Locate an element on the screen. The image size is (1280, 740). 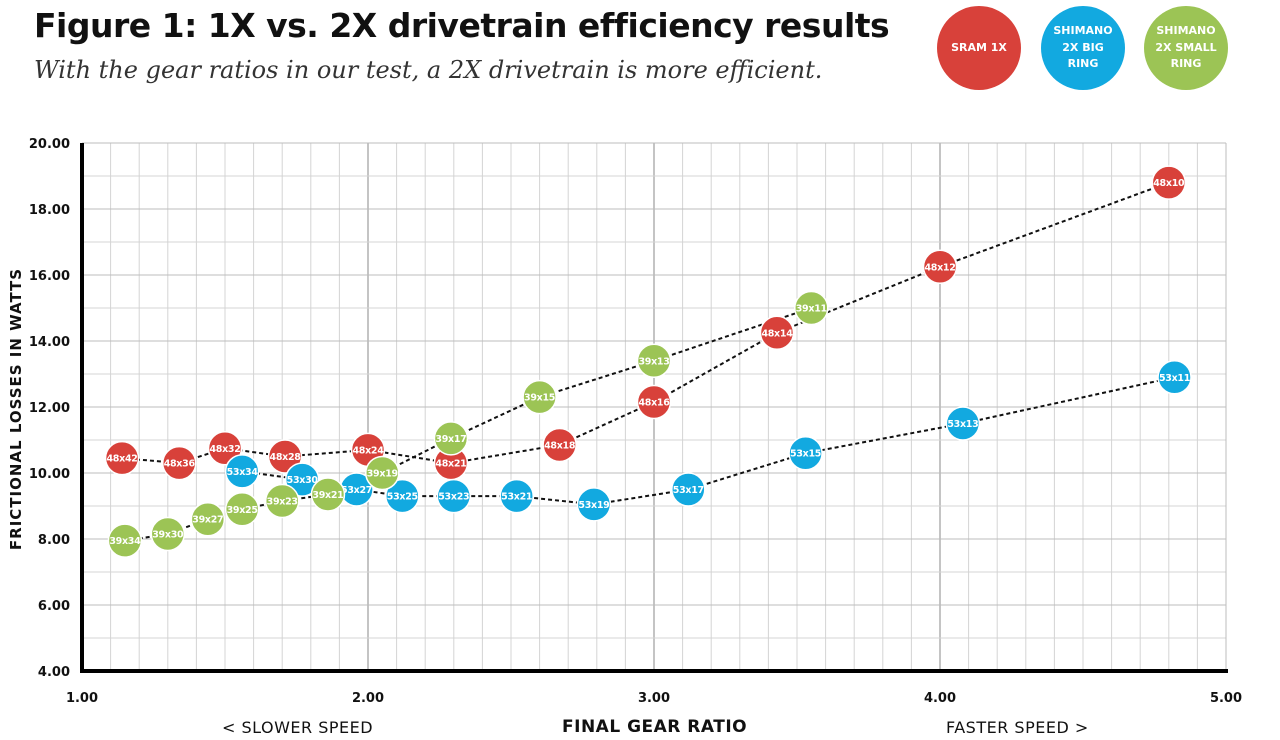
legend-sram-1x-label: SRAM 1X is located at coordinates (979, 47).